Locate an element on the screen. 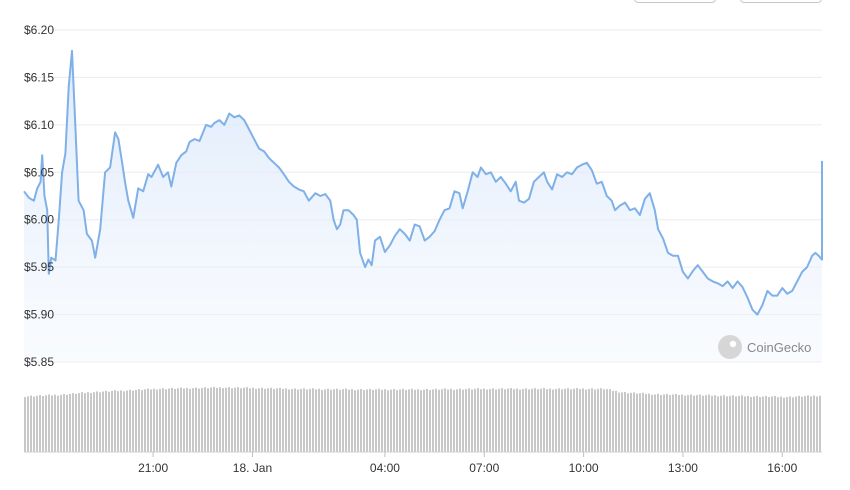 The image size is (850, 490). y-tick-label: $6.00 is located at coordinates (39, 220).